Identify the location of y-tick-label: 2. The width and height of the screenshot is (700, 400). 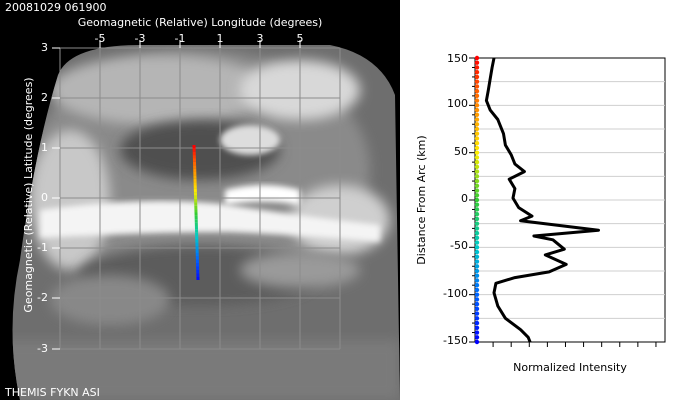
(44, 97).